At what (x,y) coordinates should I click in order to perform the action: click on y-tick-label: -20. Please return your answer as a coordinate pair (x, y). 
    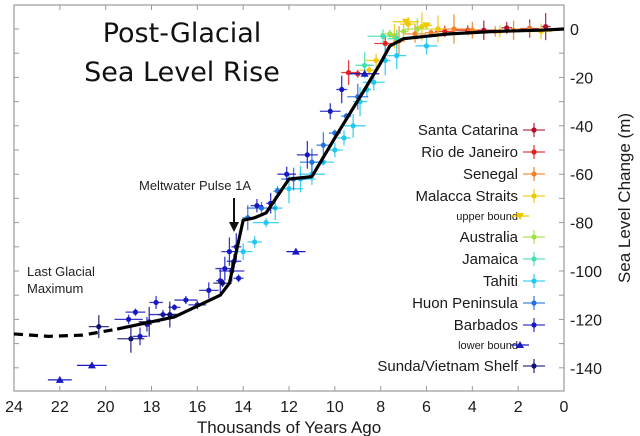
    Looking at the image, I should click on (581, 78).